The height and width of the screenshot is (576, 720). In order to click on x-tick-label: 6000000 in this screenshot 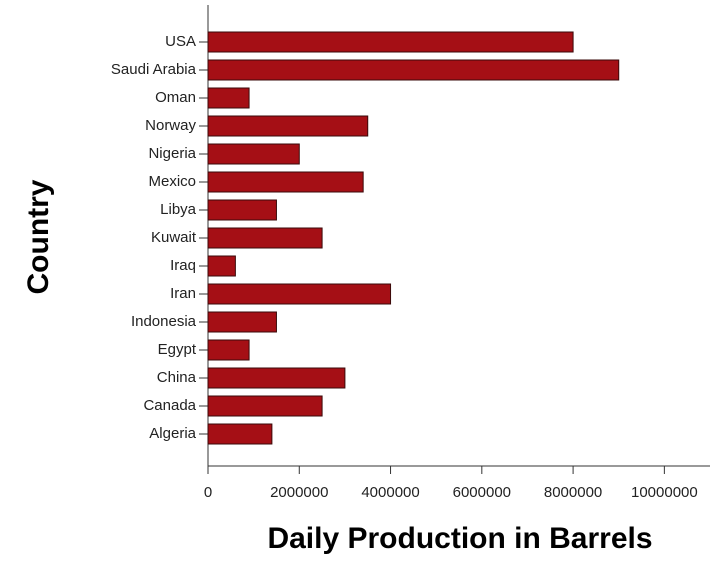, I will do `click(482, 492)`.